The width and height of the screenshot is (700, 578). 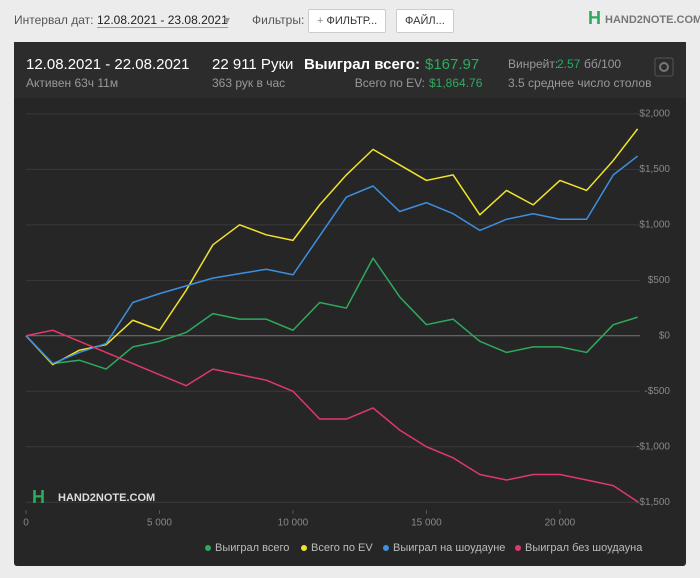 I want to click on won-value: $167.97, so click(x=452, y=64).